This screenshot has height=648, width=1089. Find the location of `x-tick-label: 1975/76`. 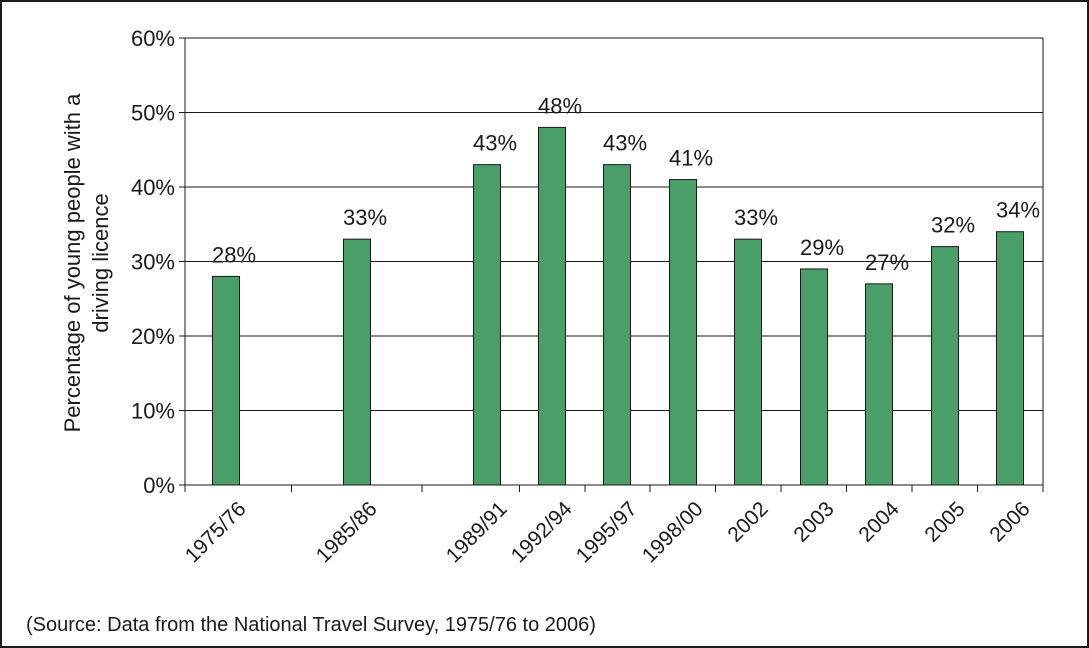

x-tick-label: 1975/76 is located at coordinates (216, 532).